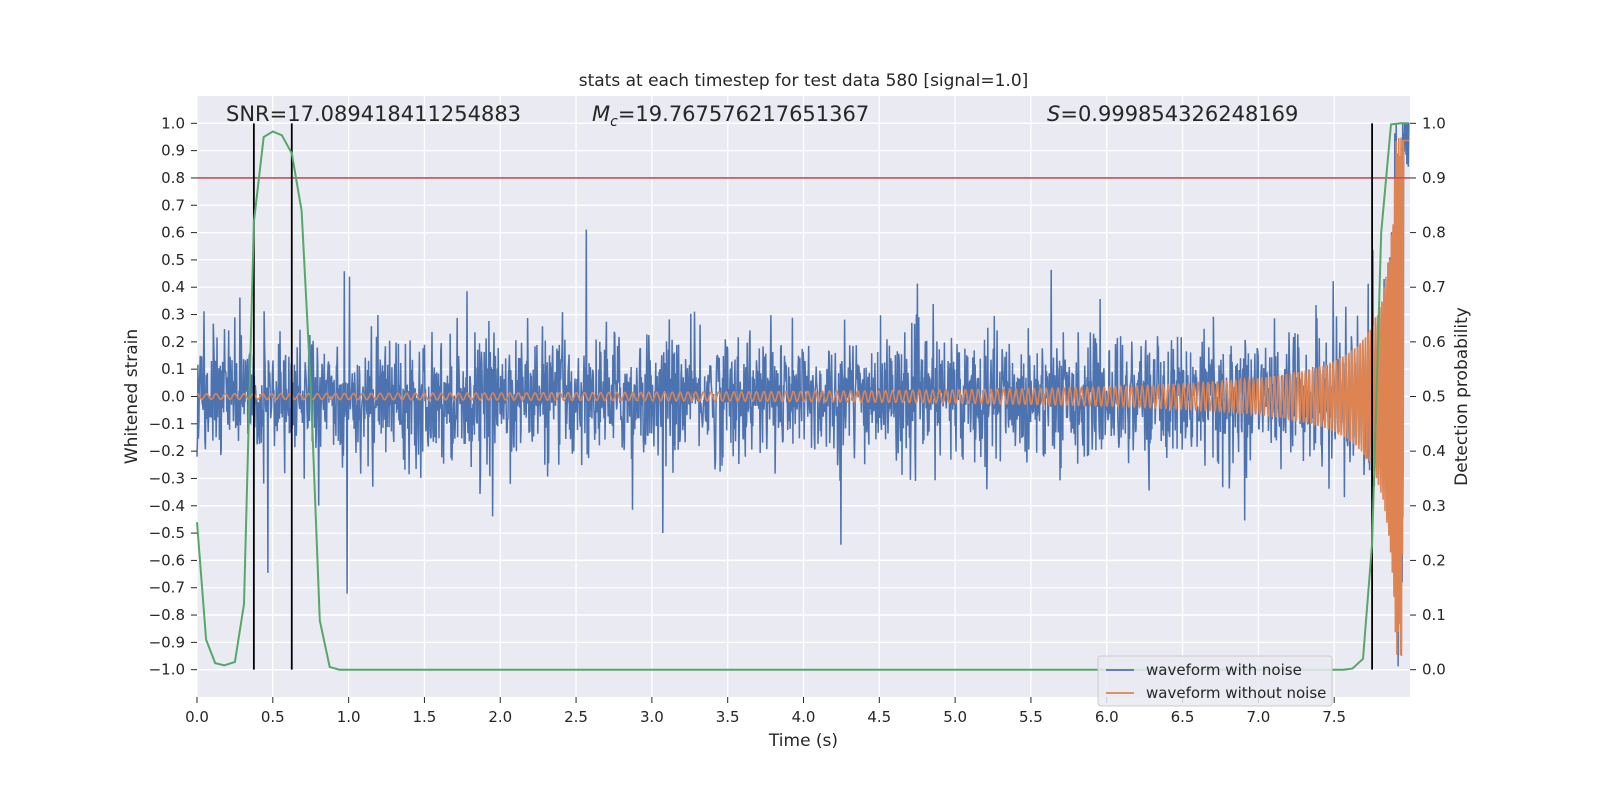 Image resolution: width=1600 pixels, height=804 pixels. What do you see at coordinates (1434, 397) in the screenshot?
I see `y2-tick-label: 0.5` at bounding box center [1434, 397].